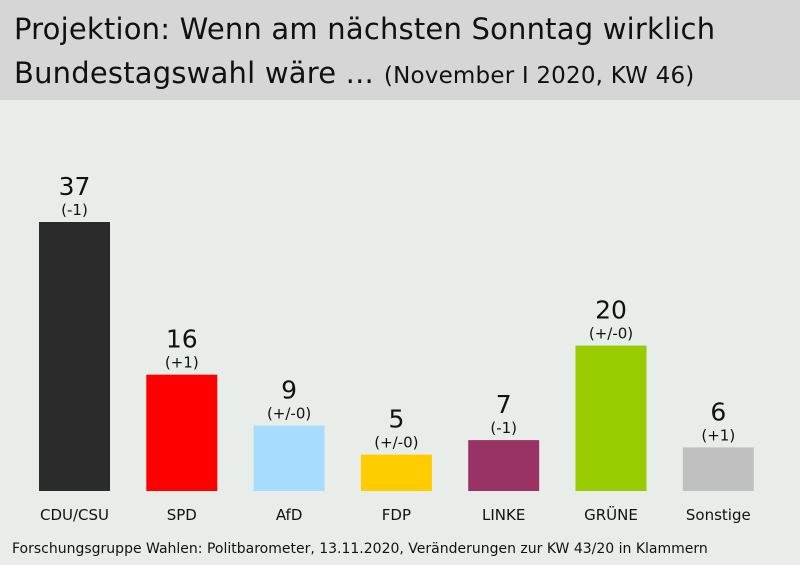 Image resolution: width=800 pixels, height=565 pixels. What do you see at coordinates (718, 411) in the screenshot?
I see `value-label-sonstige: 6` at bounding box center [718, 411].